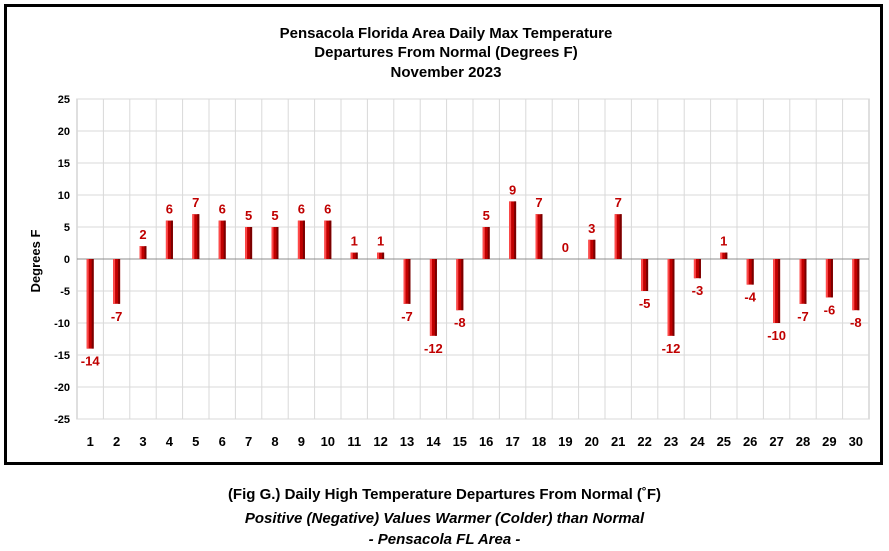 Image resolution: width=889 pixels, height=551 pixels. What do you see at coordinates (62, 356) in the screenshot?
I see `y-tick-label: -15` at bounding box center [62, 356].